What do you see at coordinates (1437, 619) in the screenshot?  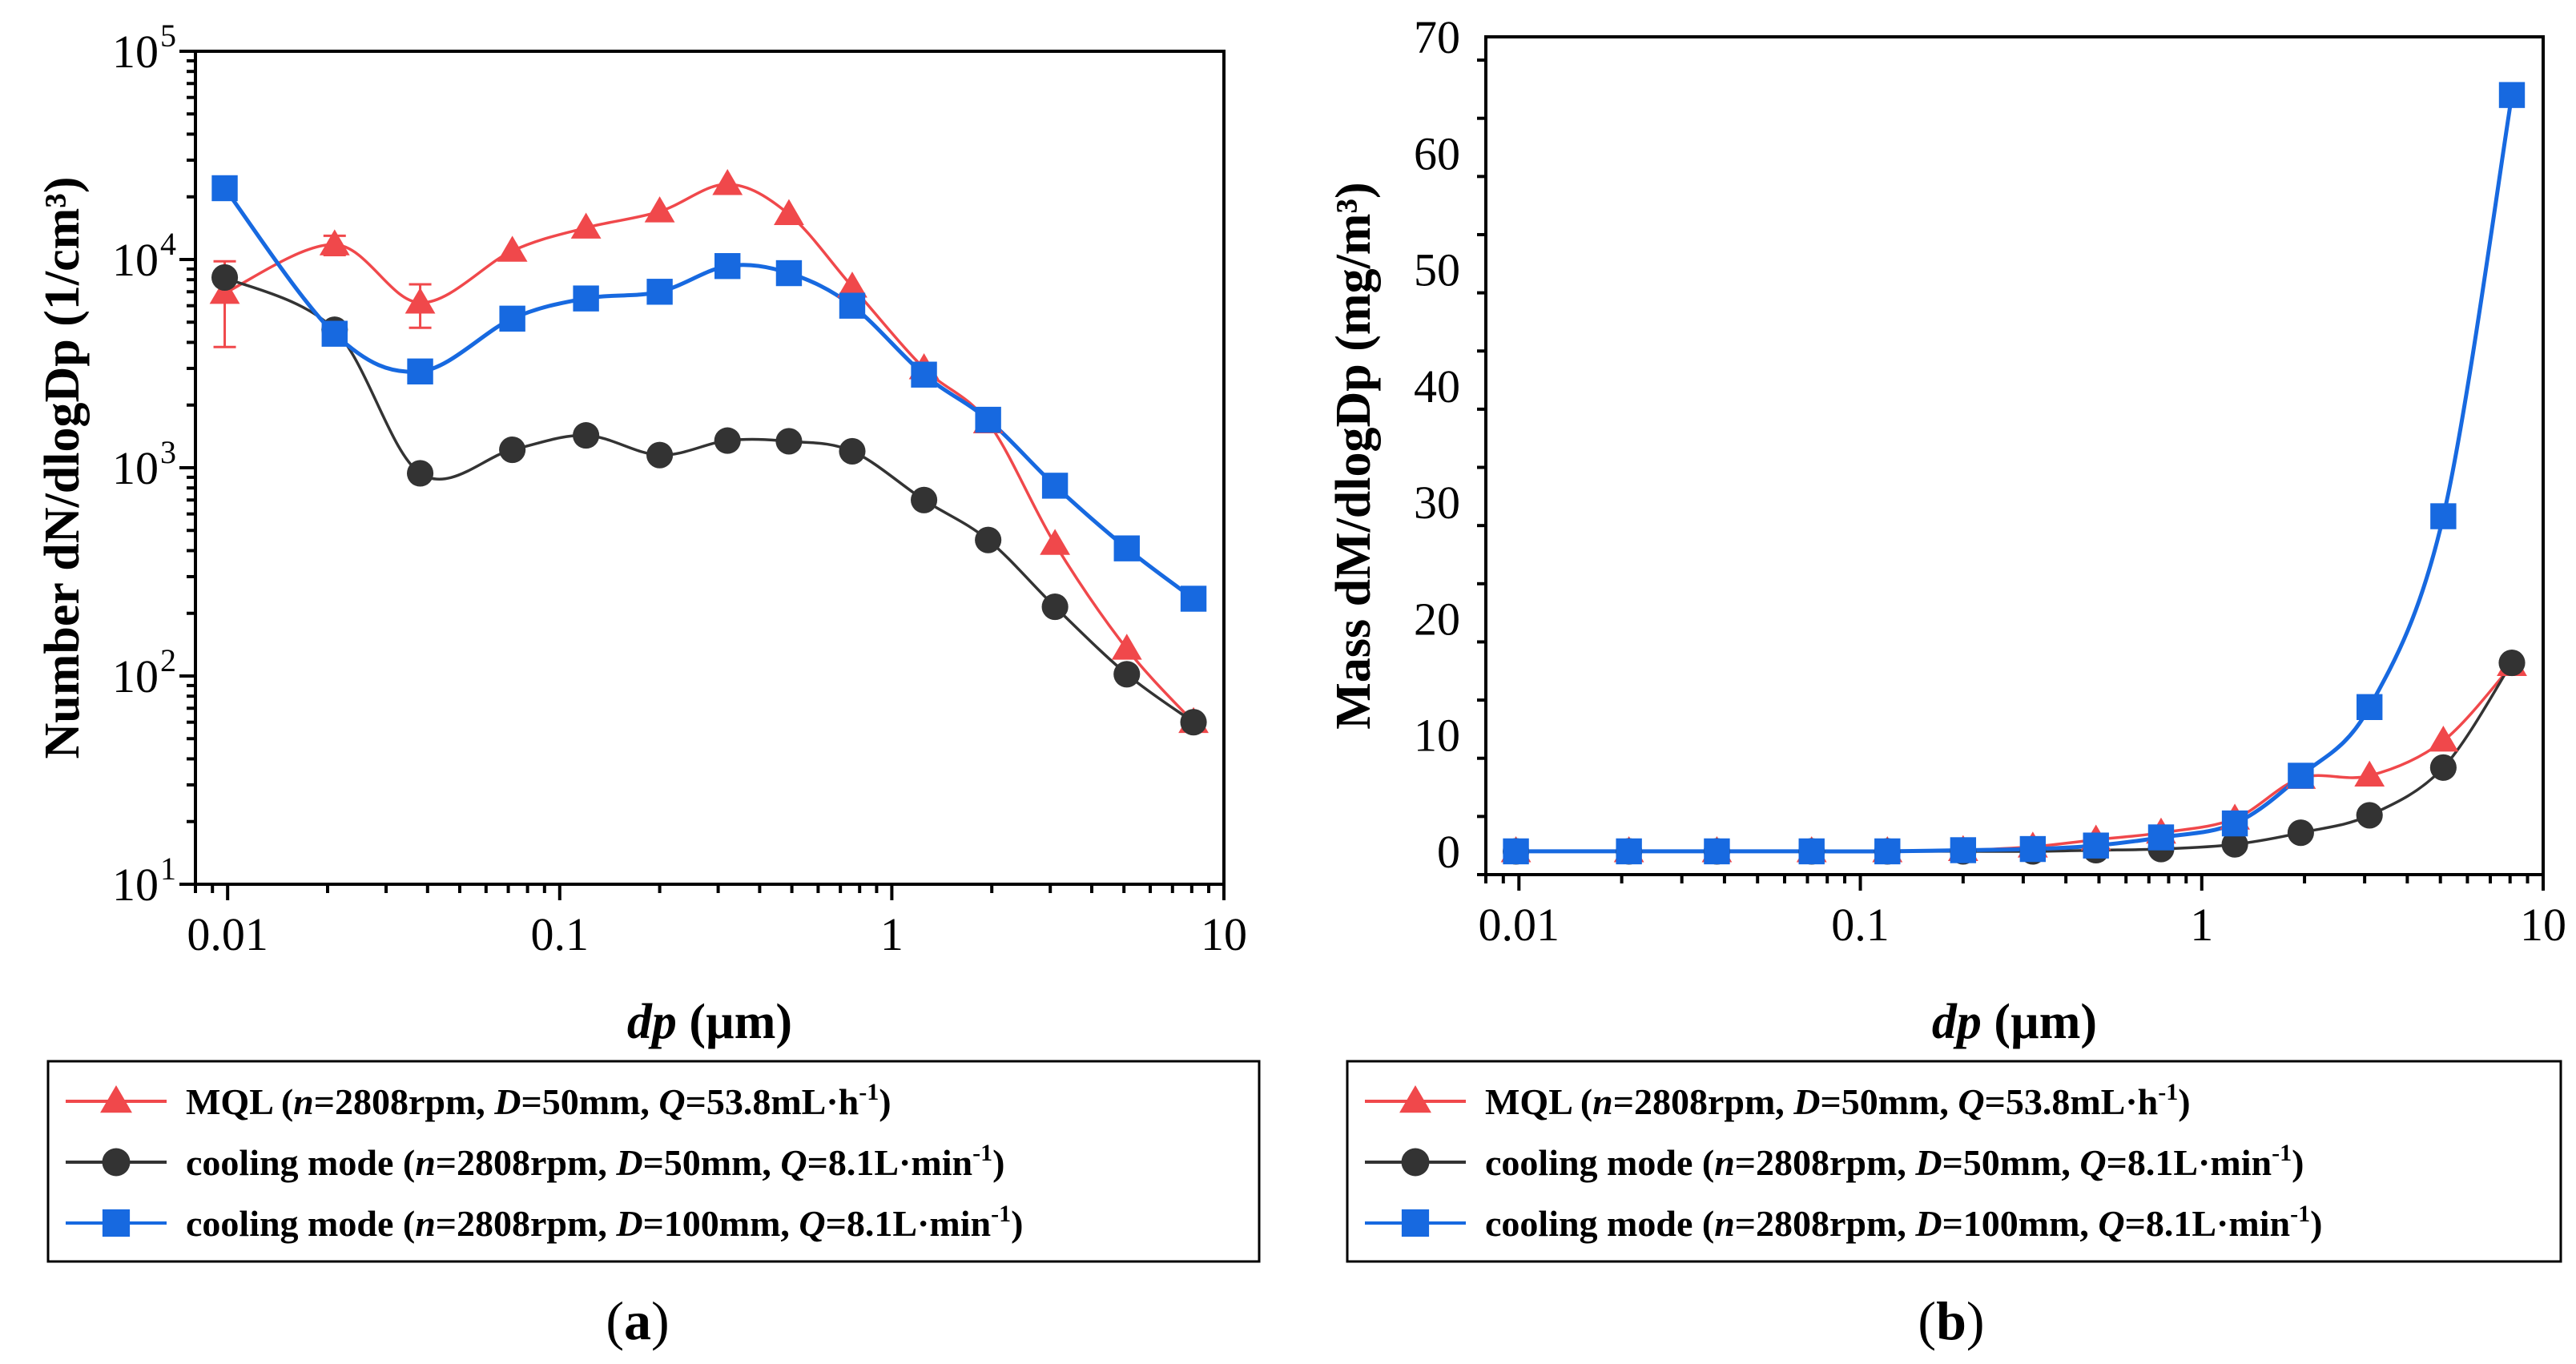 I see `y-tick-label: 20` at bounding box center [1437, 619].